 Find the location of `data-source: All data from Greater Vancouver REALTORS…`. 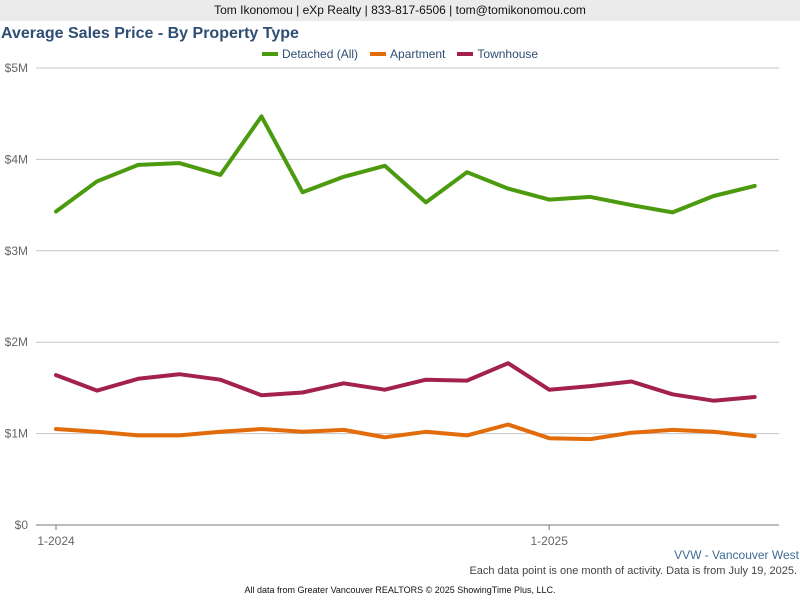

data-source: All data from Greater Vancouver REALTORS… is located at coordinates (400, 590).